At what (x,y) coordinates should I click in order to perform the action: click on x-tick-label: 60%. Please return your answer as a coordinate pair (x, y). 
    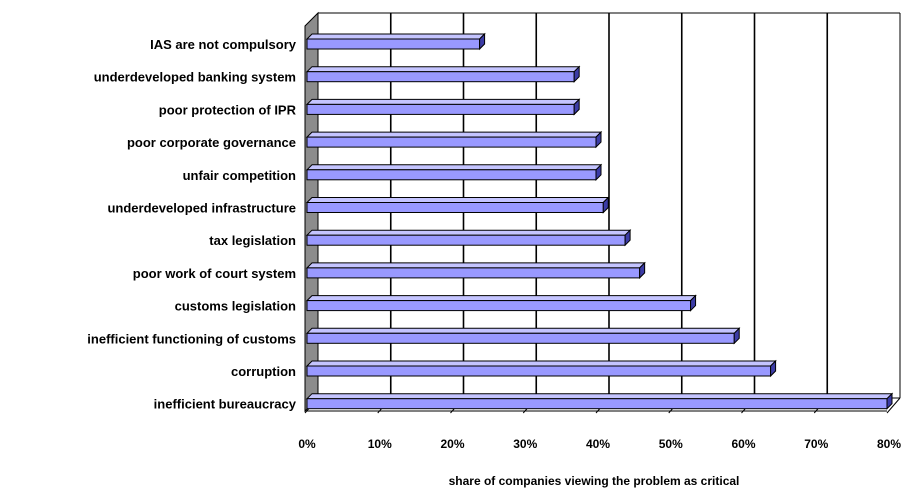
    Looking at the image, I should click on (743, 444).